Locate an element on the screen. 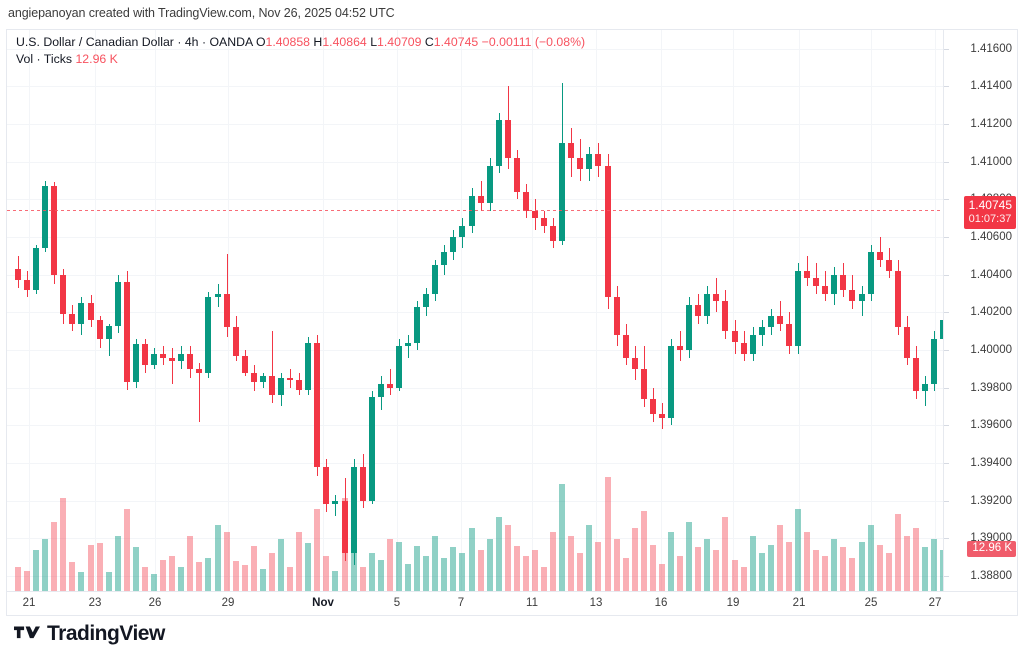 This screenshot has height=665, width=1024. price-tick-label: 1.41400 is located at coordinates (991, 86).